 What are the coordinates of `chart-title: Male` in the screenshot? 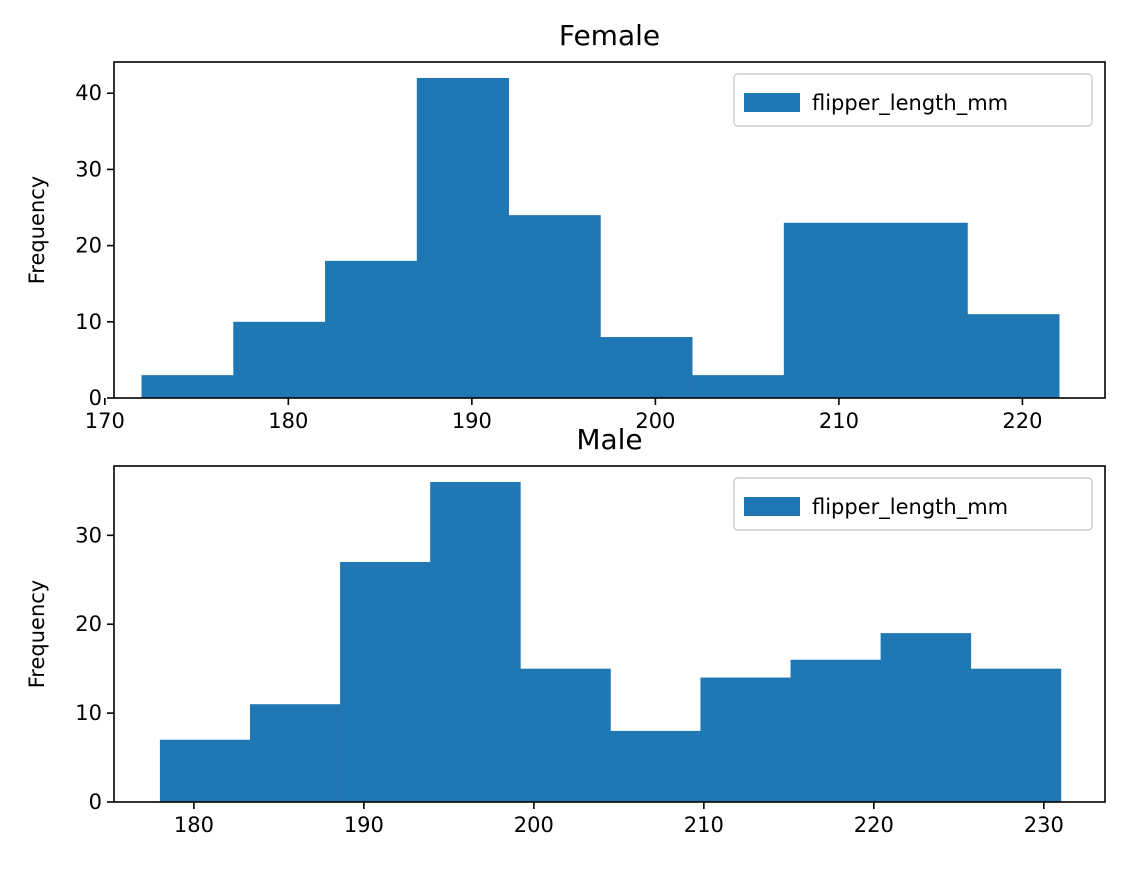 It's located at (609, 439).